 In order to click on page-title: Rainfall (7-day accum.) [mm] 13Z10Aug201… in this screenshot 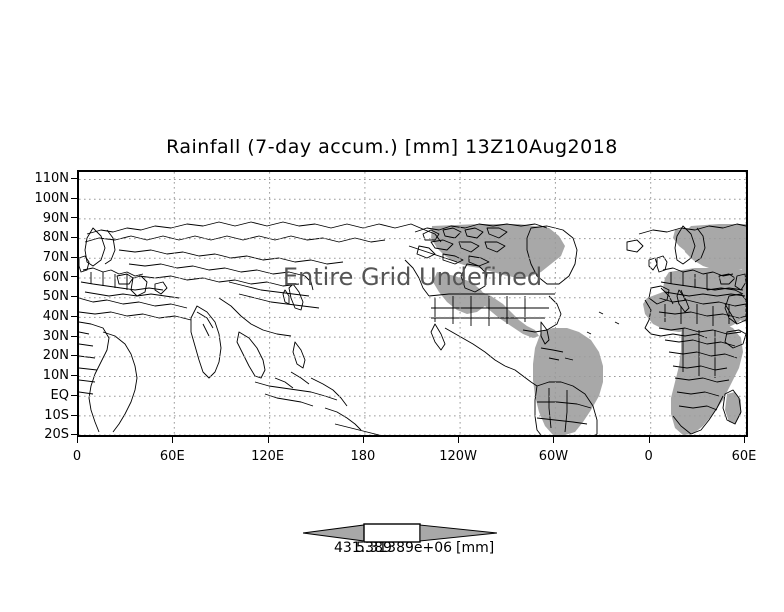, I will do `click(392, 147)`.